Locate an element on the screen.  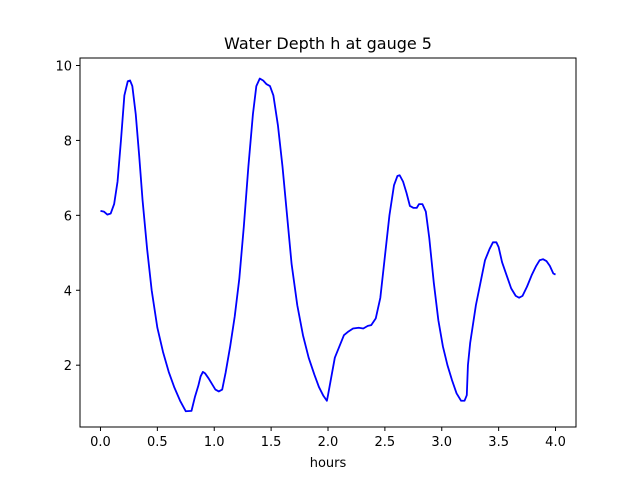
x-tick-label: 0.5 is located at coordinates (157, 442).